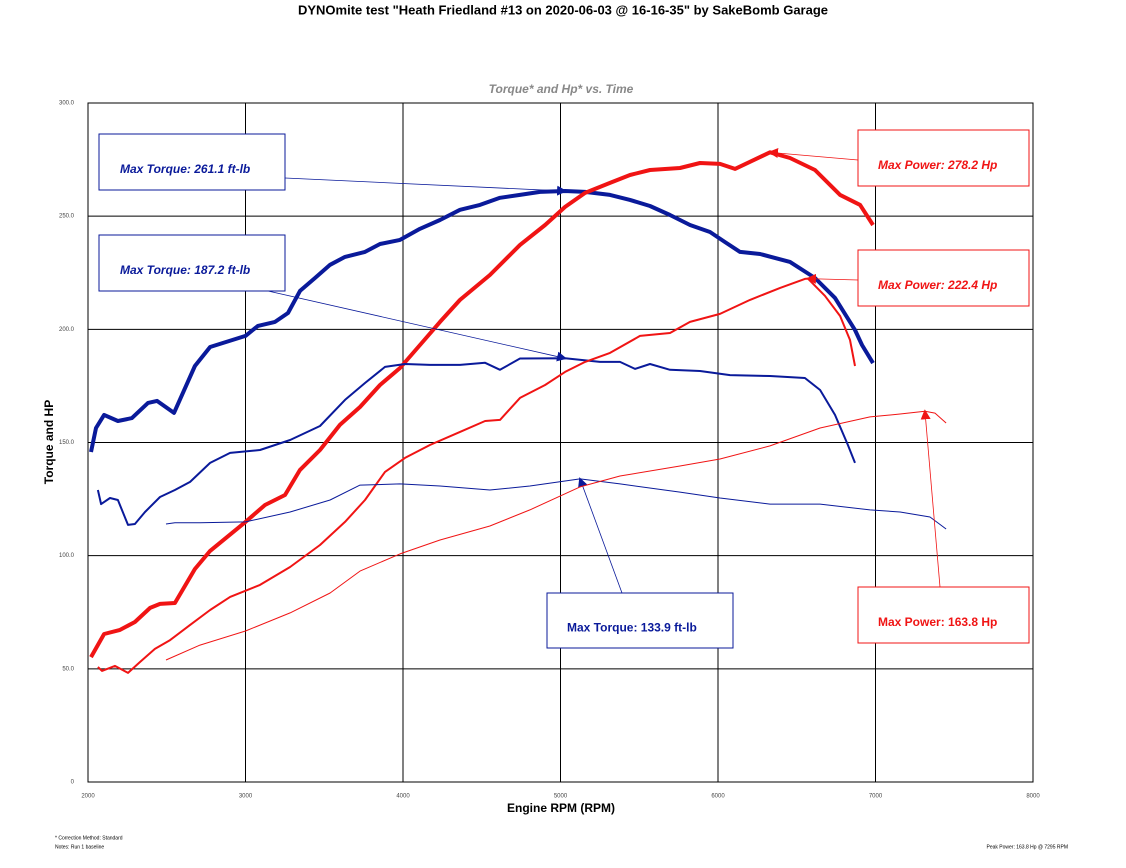 This screenshot has width=1126, height=868. Describe the element at coordinates (67, 217) in the screenshot. I see `y-tick-label: 250.0` at that location.